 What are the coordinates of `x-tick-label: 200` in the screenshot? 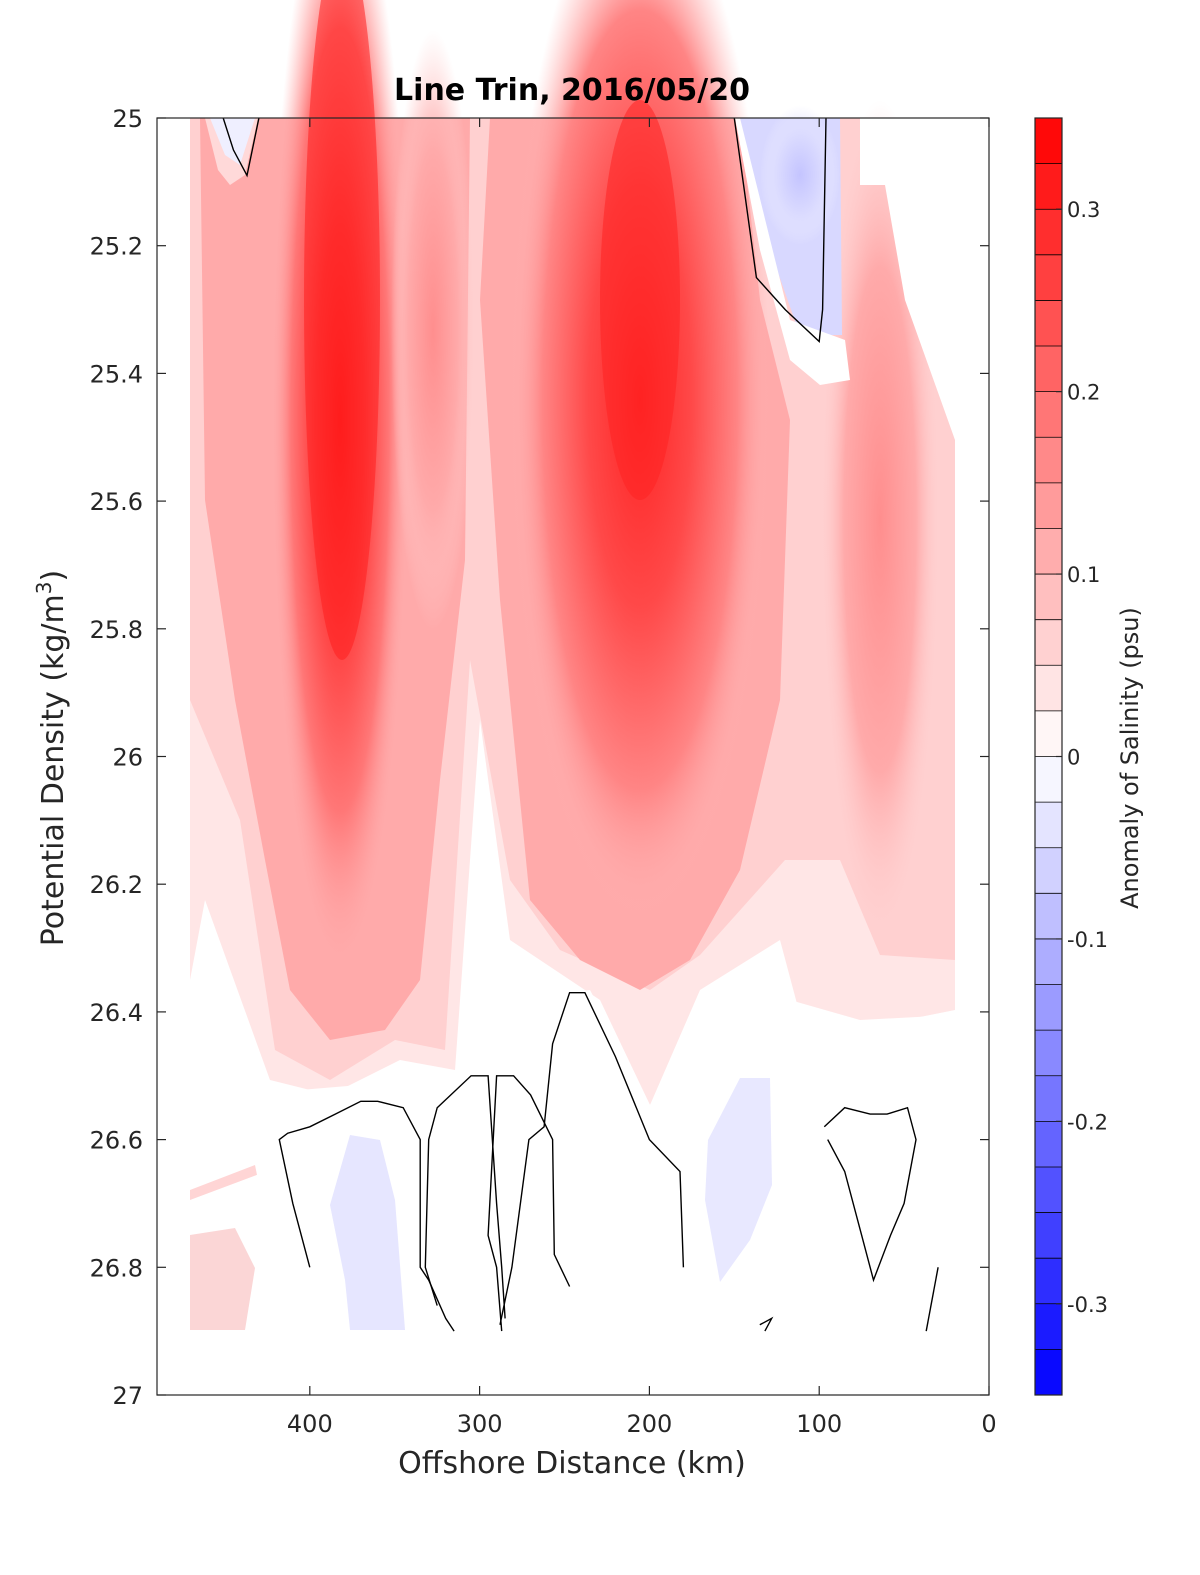 It's located at (650, 1424).